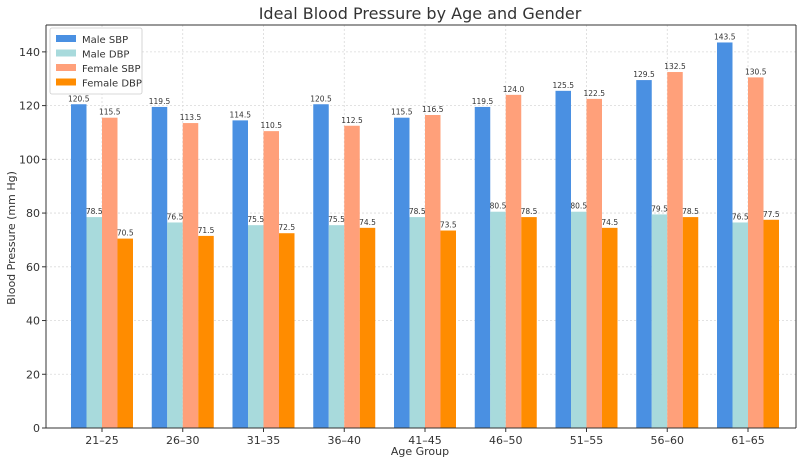 The width and height of the screenshot is (800, 464). I want to click on bar-value-label: 77.5, so click(771, 214).